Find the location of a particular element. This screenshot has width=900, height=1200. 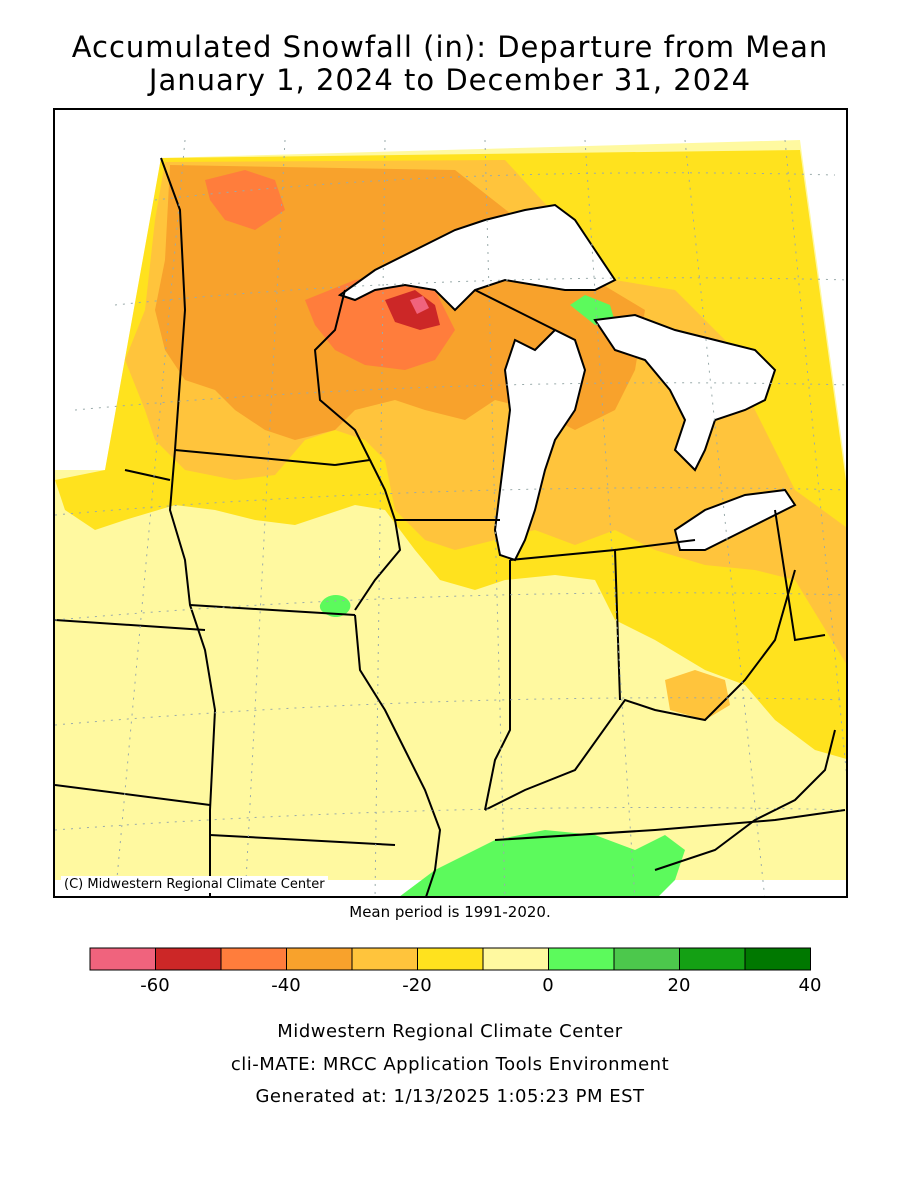

ohio-river is located at coordinates (640, 690).